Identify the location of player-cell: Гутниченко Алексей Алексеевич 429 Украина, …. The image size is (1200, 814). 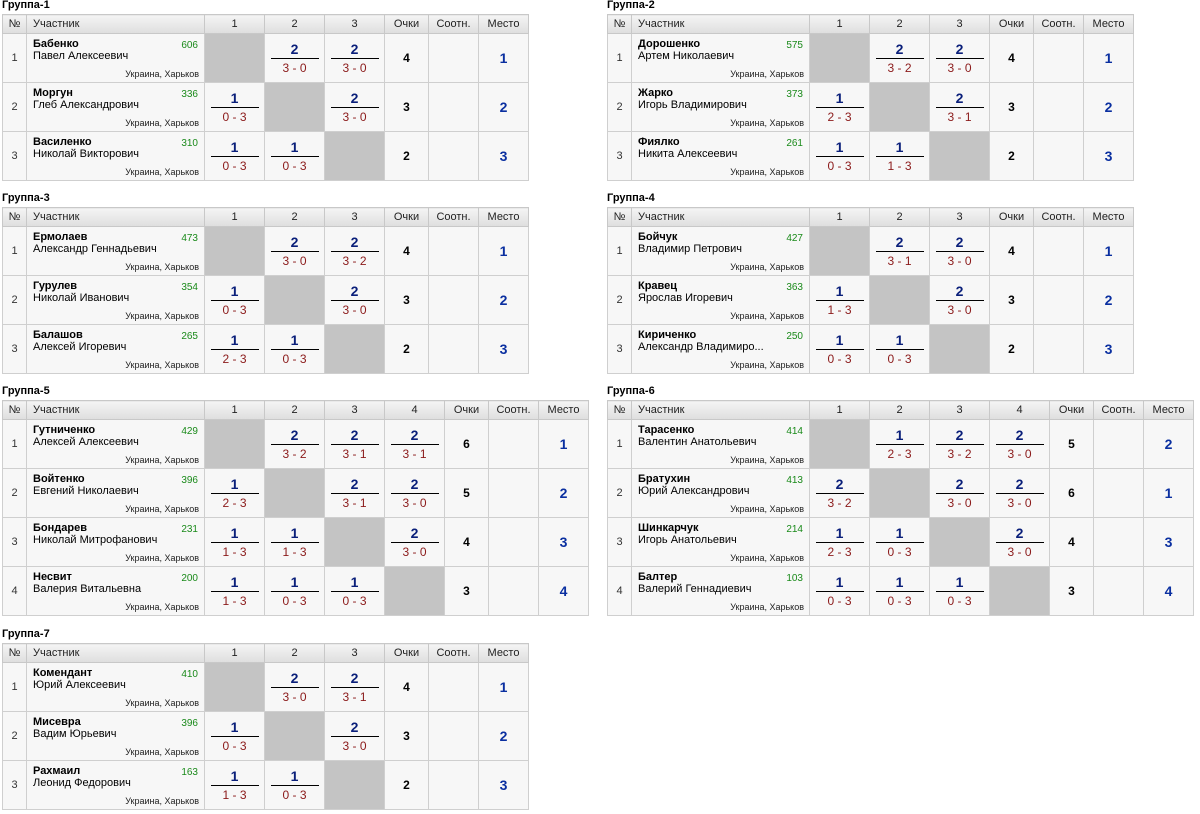
(115, 444).